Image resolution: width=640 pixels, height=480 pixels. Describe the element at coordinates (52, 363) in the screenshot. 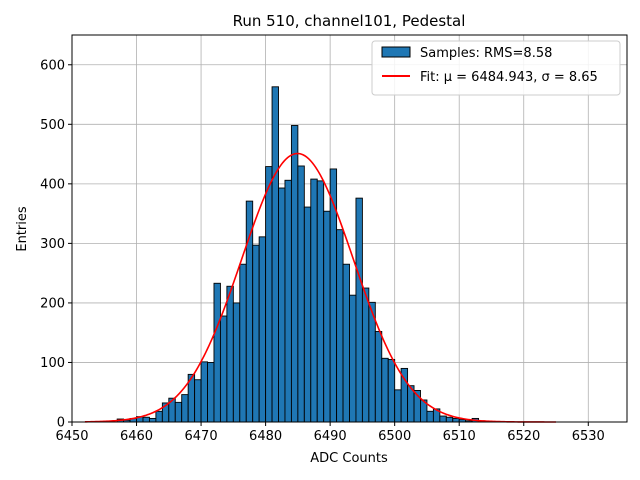

I see `y-tick-label: 100` at that location.